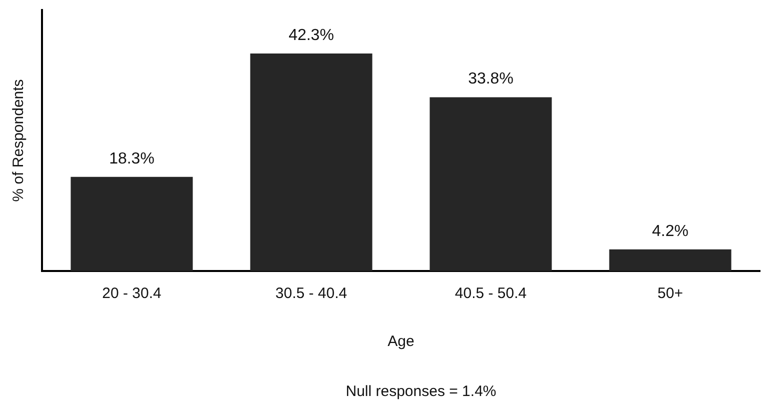 This screenshot has height=405, width=762. I want to click on data-label: 33.8%, so click(491, 79).